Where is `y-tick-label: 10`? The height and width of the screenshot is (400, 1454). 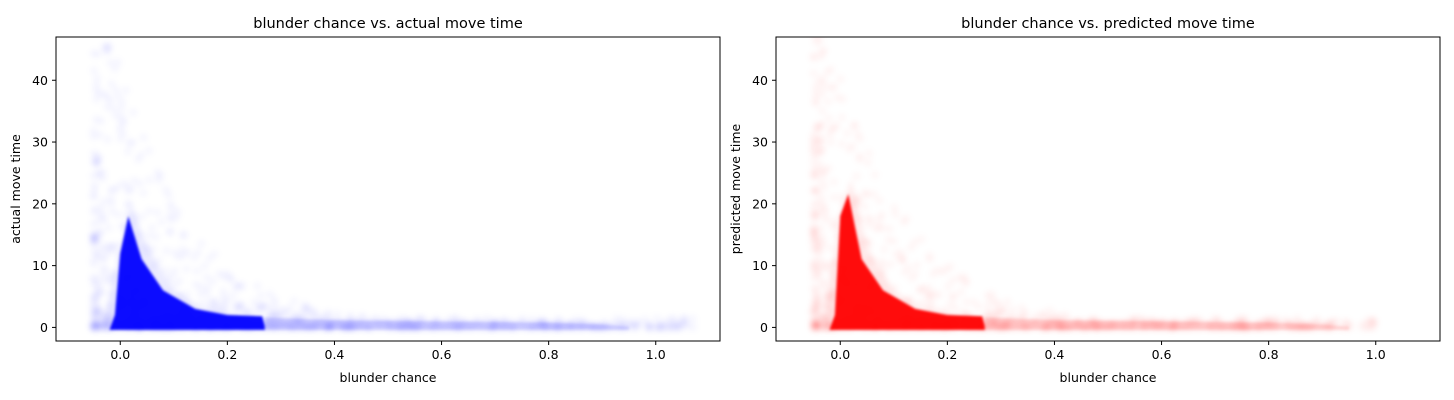 y-tick-label: 10 is located at coordinates (760, 265).